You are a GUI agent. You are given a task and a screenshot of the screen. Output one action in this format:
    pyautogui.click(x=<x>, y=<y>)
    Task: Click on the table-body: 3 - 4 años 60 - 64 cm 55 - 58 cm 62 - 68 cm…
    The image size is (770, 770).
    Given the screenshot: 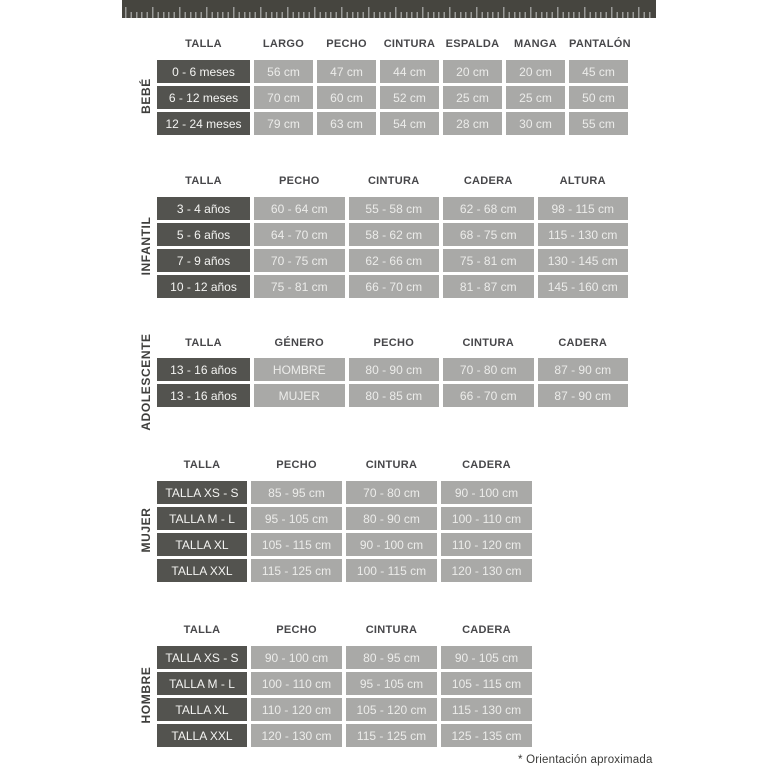 What is the action you would take?
    pyautogui.click(x=392, y=247)
    